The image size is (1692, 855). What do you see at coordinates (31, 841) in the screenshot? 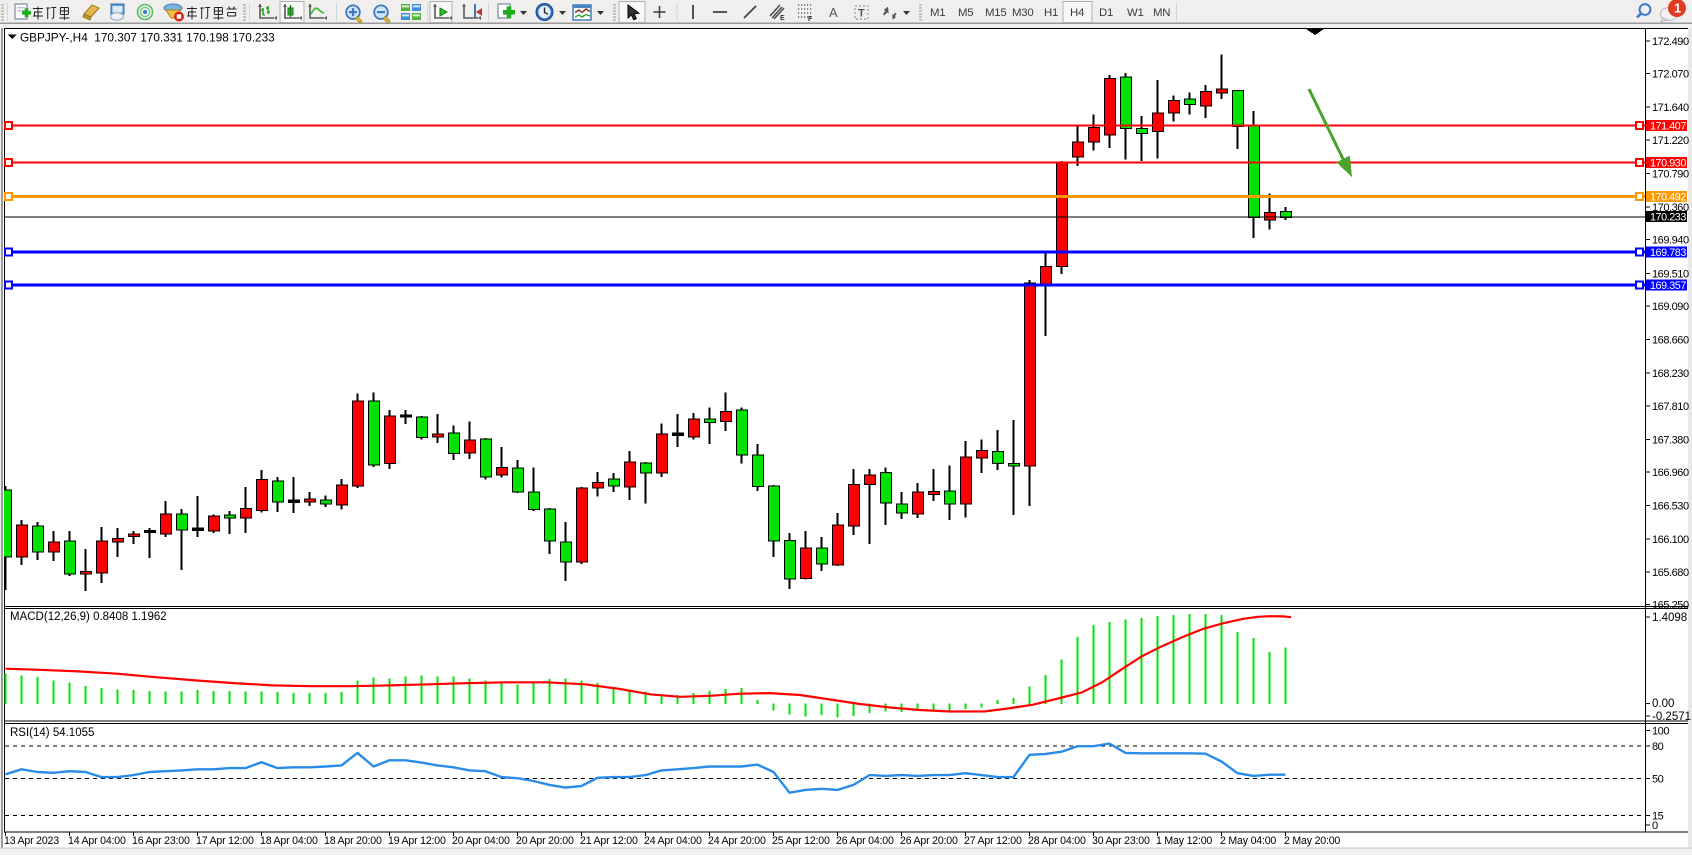
I see `svg-text: 13 Apr 2023` at bounding box center [31, 841].